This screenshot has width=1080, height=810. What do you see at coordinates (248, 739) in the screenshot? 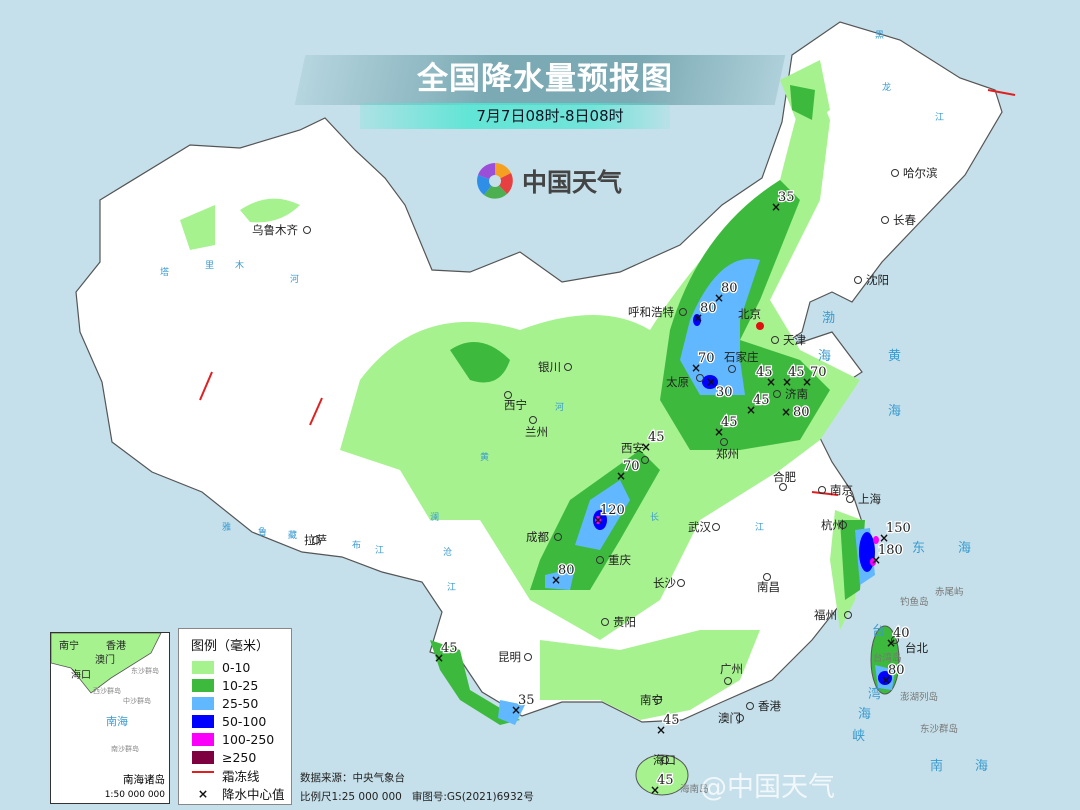
I see `legend-label: 100-250` at bounding box center [248, 739].